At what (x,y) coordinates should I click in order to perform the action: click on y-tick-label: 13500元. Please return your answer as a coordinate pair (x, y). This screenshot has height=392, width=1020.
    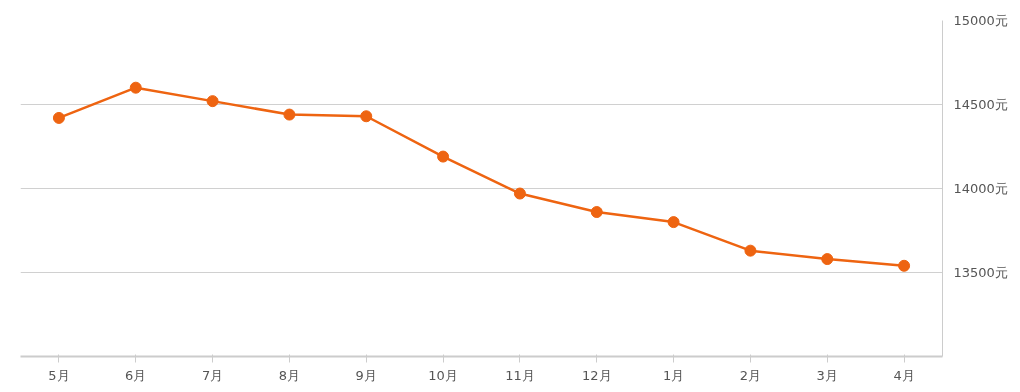
    Looking at the image, I should click on (980, 272).